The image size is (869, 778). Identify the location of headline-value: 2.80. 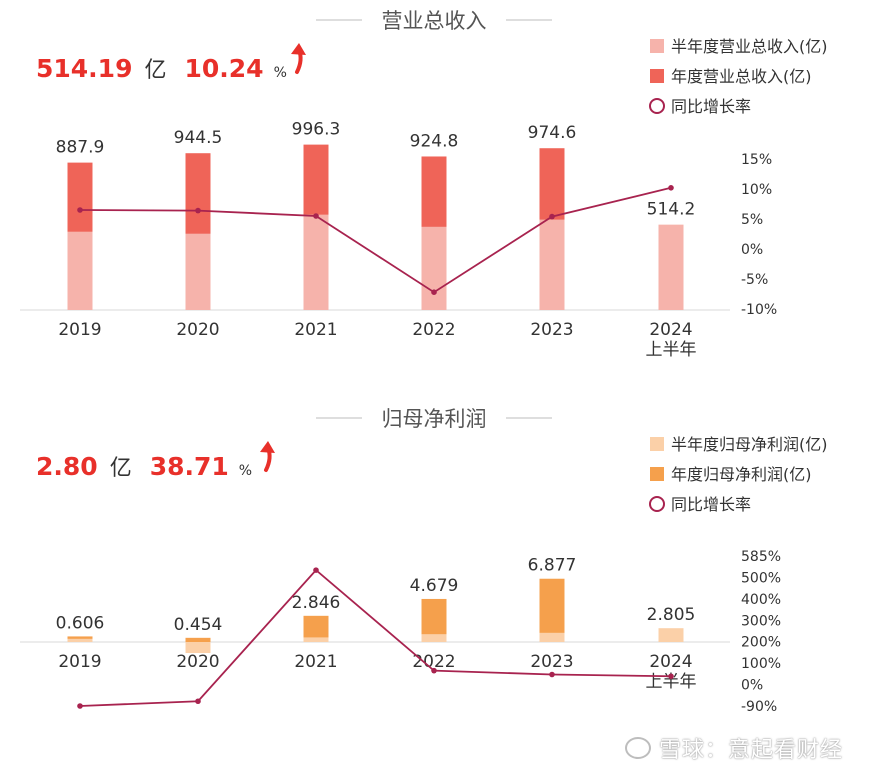
(67, 466).